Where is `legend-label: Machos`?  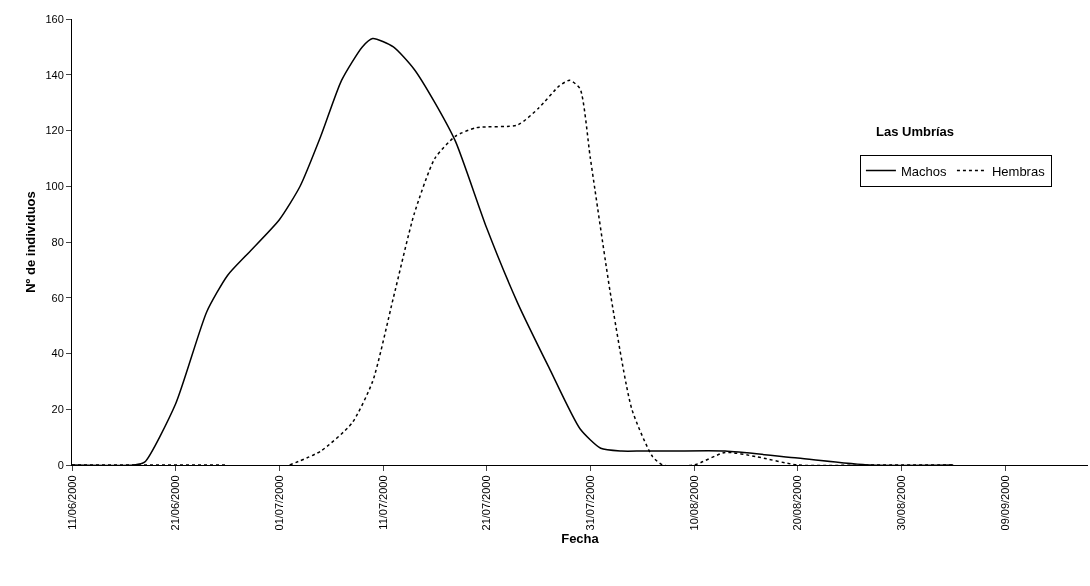
legend-label: Machos is located at coordinates (923, 171).